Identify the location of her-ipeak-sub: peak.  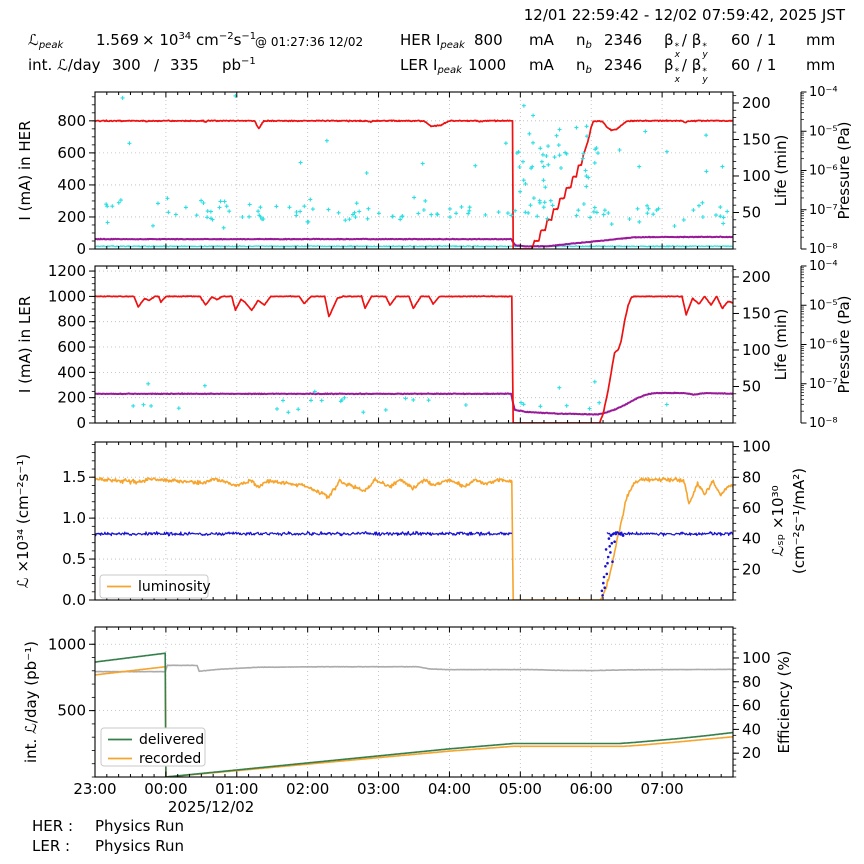
(452, 45).